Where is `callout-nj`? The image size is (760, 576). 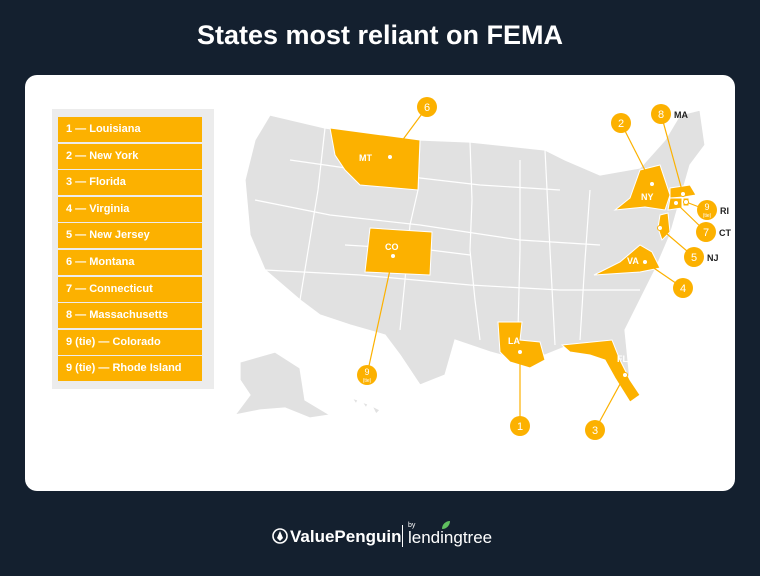 callout-nj is located at coordinates (694, 257).